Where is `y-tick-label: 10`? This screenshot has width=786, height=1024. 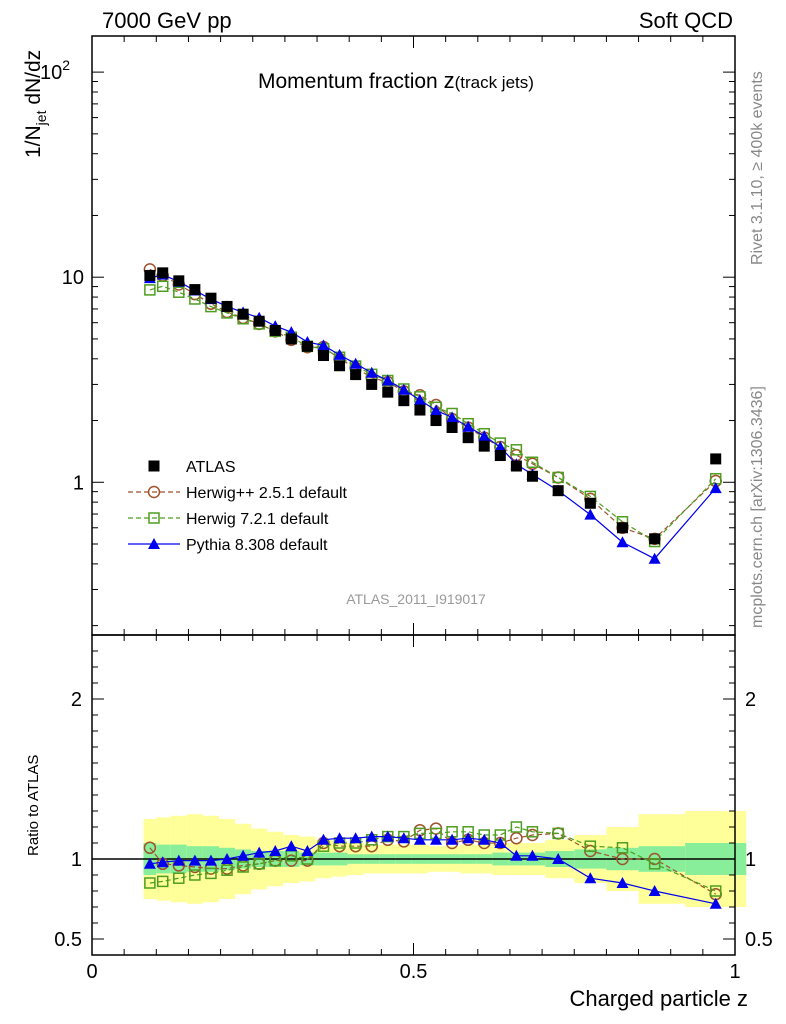
y-tick-label: 10 is located at coordinates (73, 278).